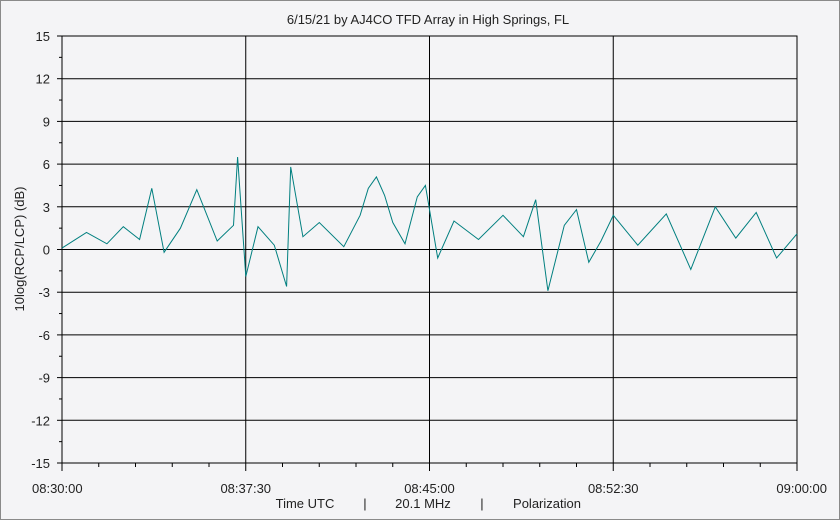 The image size is (840, 520). What do you see at coordinates (40, 420) in the screenshot?
I see `y-tick-label: -12` at bounding box center [40, 420].